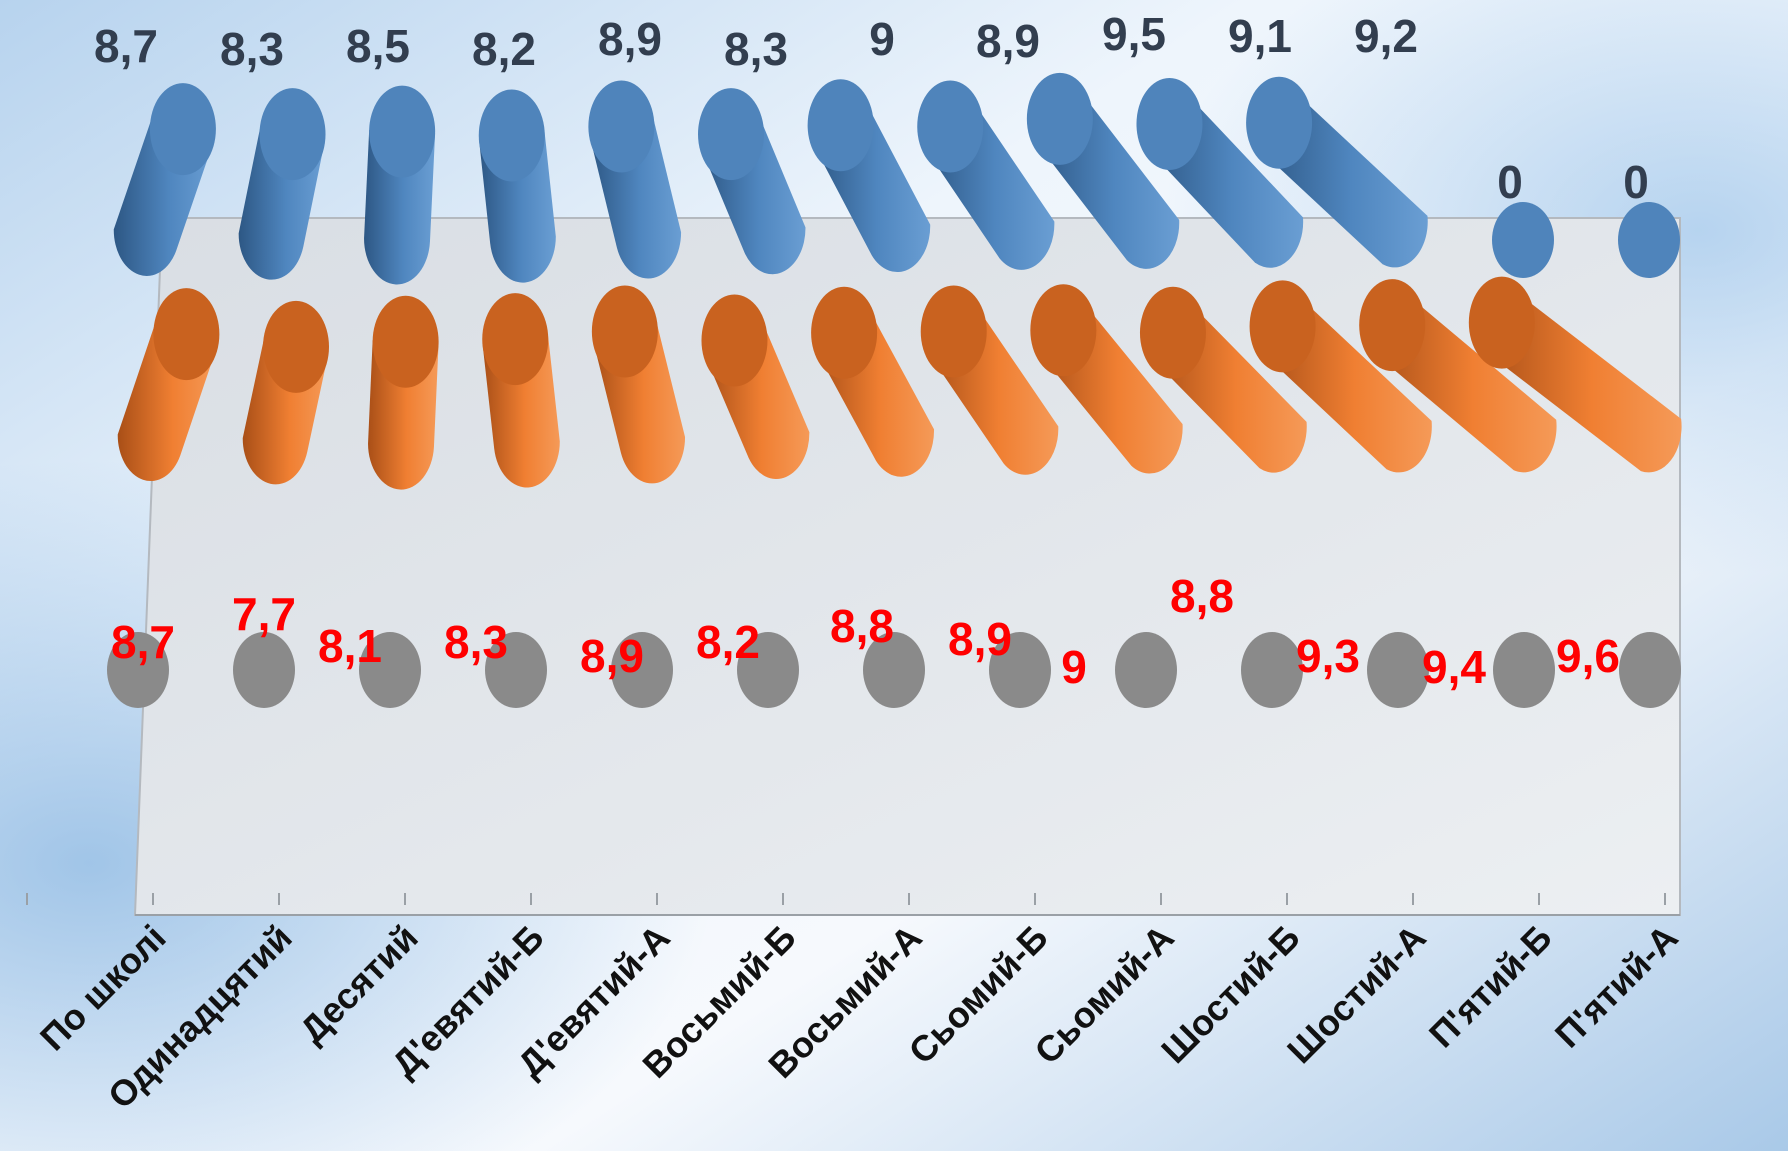 Image resolution: width=1788 pixels, height=1151 pixels. I want to click on data-label-orange: 9,4, so click(1454, 667).